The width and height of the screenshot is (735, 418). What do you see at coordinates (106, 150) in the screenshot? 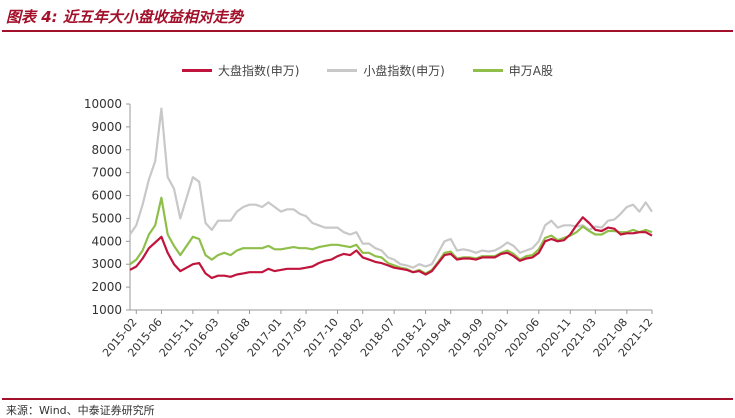
I see `y-tick-label: 8000` at bounding box center [106, 150].